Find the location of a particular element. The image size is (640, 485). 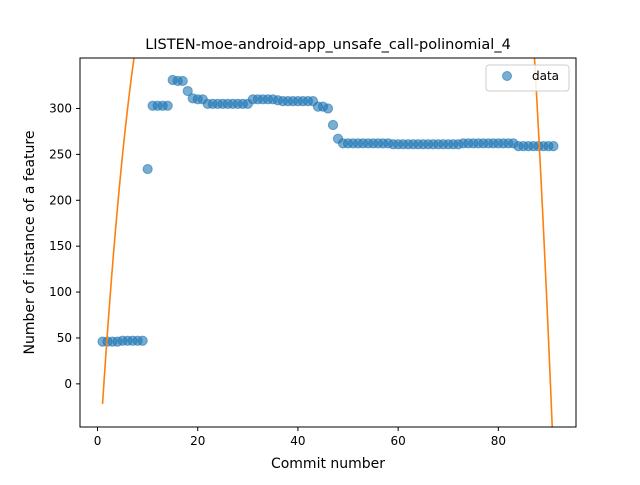

x-tick-label: 40 is located at coordinates (297, 441).